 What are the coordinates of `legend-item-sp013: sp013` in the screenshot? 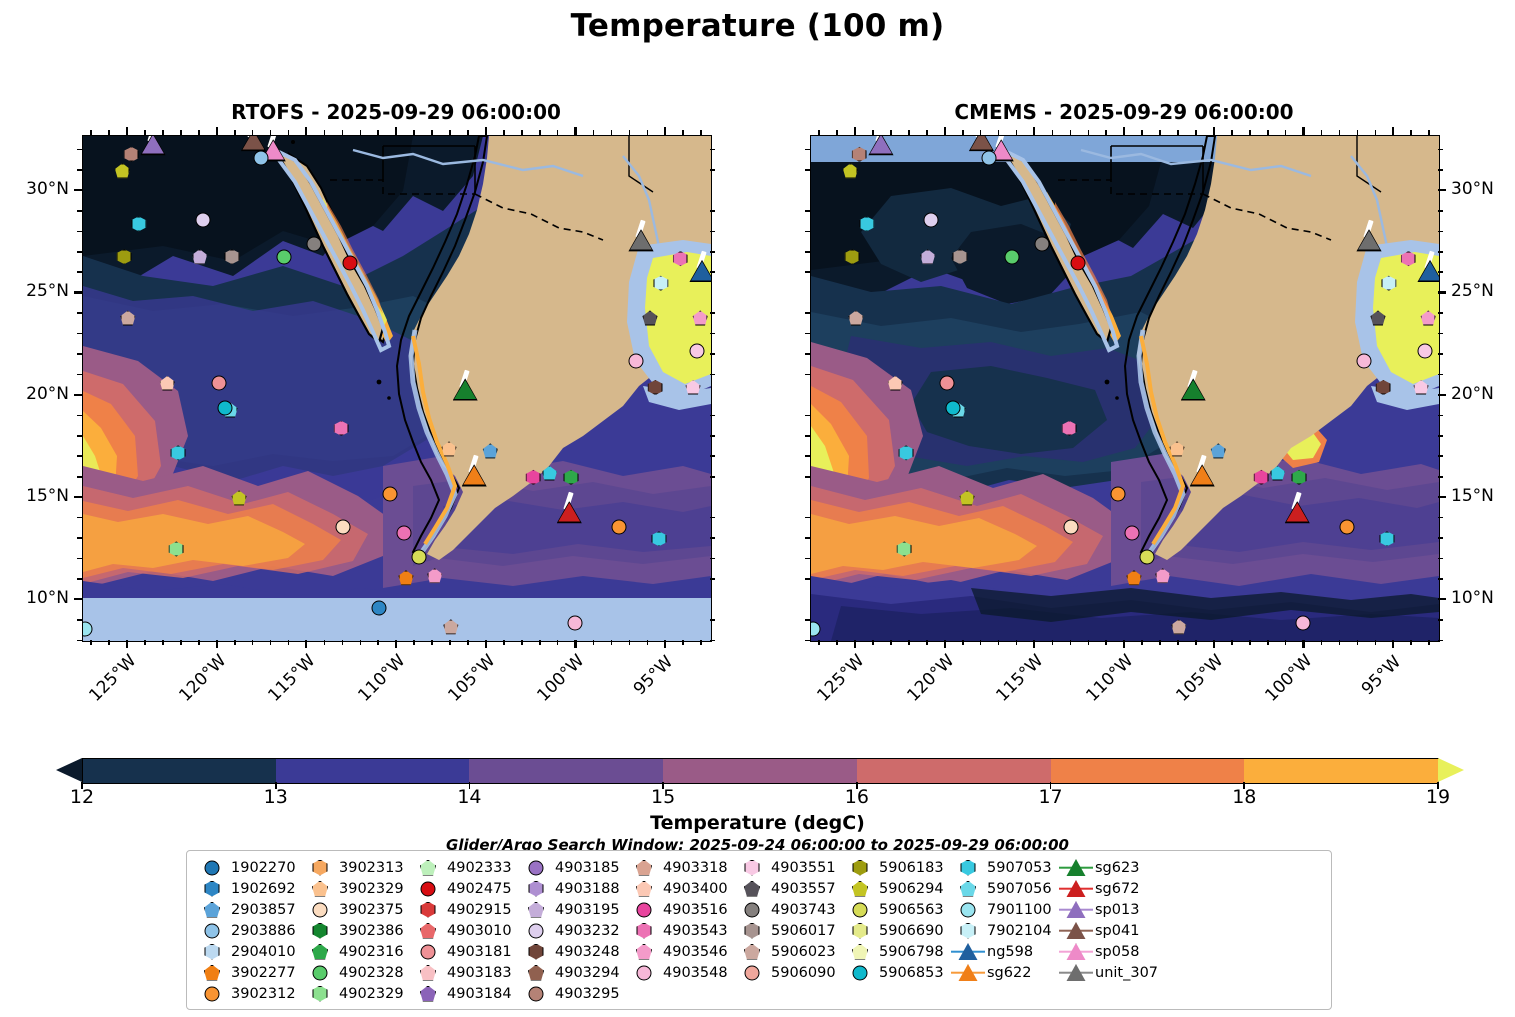 It's located at (1118, 909).